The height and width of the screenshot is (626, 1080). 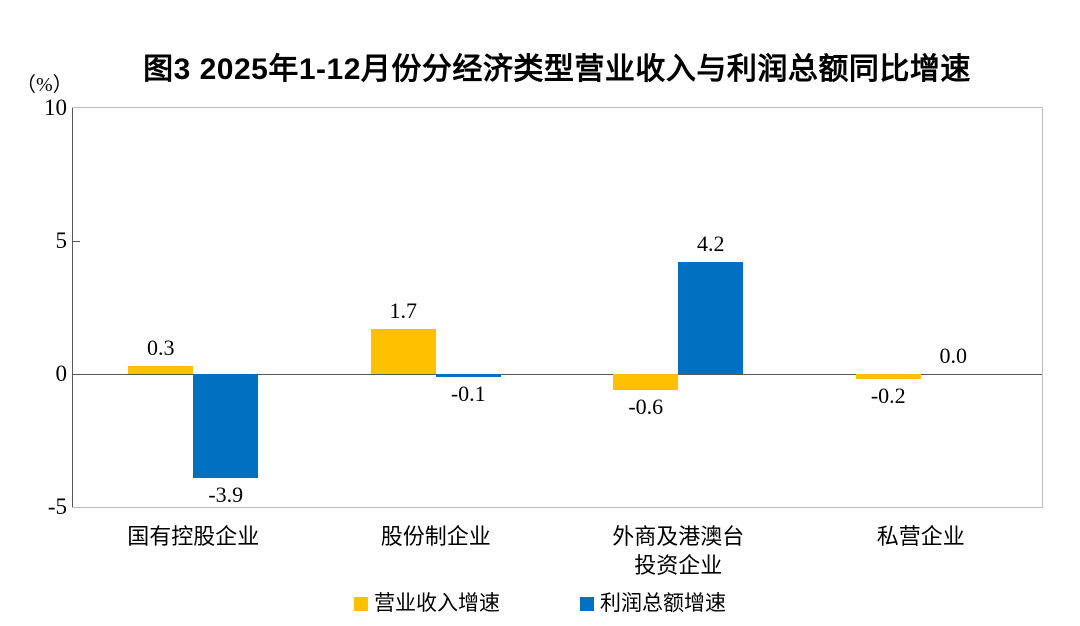 What do you see at coordinates (678, 551) in the screenshot?
I see `x-category-label: 外商及港澳台 投资企业` at bounding box center [678, 551].